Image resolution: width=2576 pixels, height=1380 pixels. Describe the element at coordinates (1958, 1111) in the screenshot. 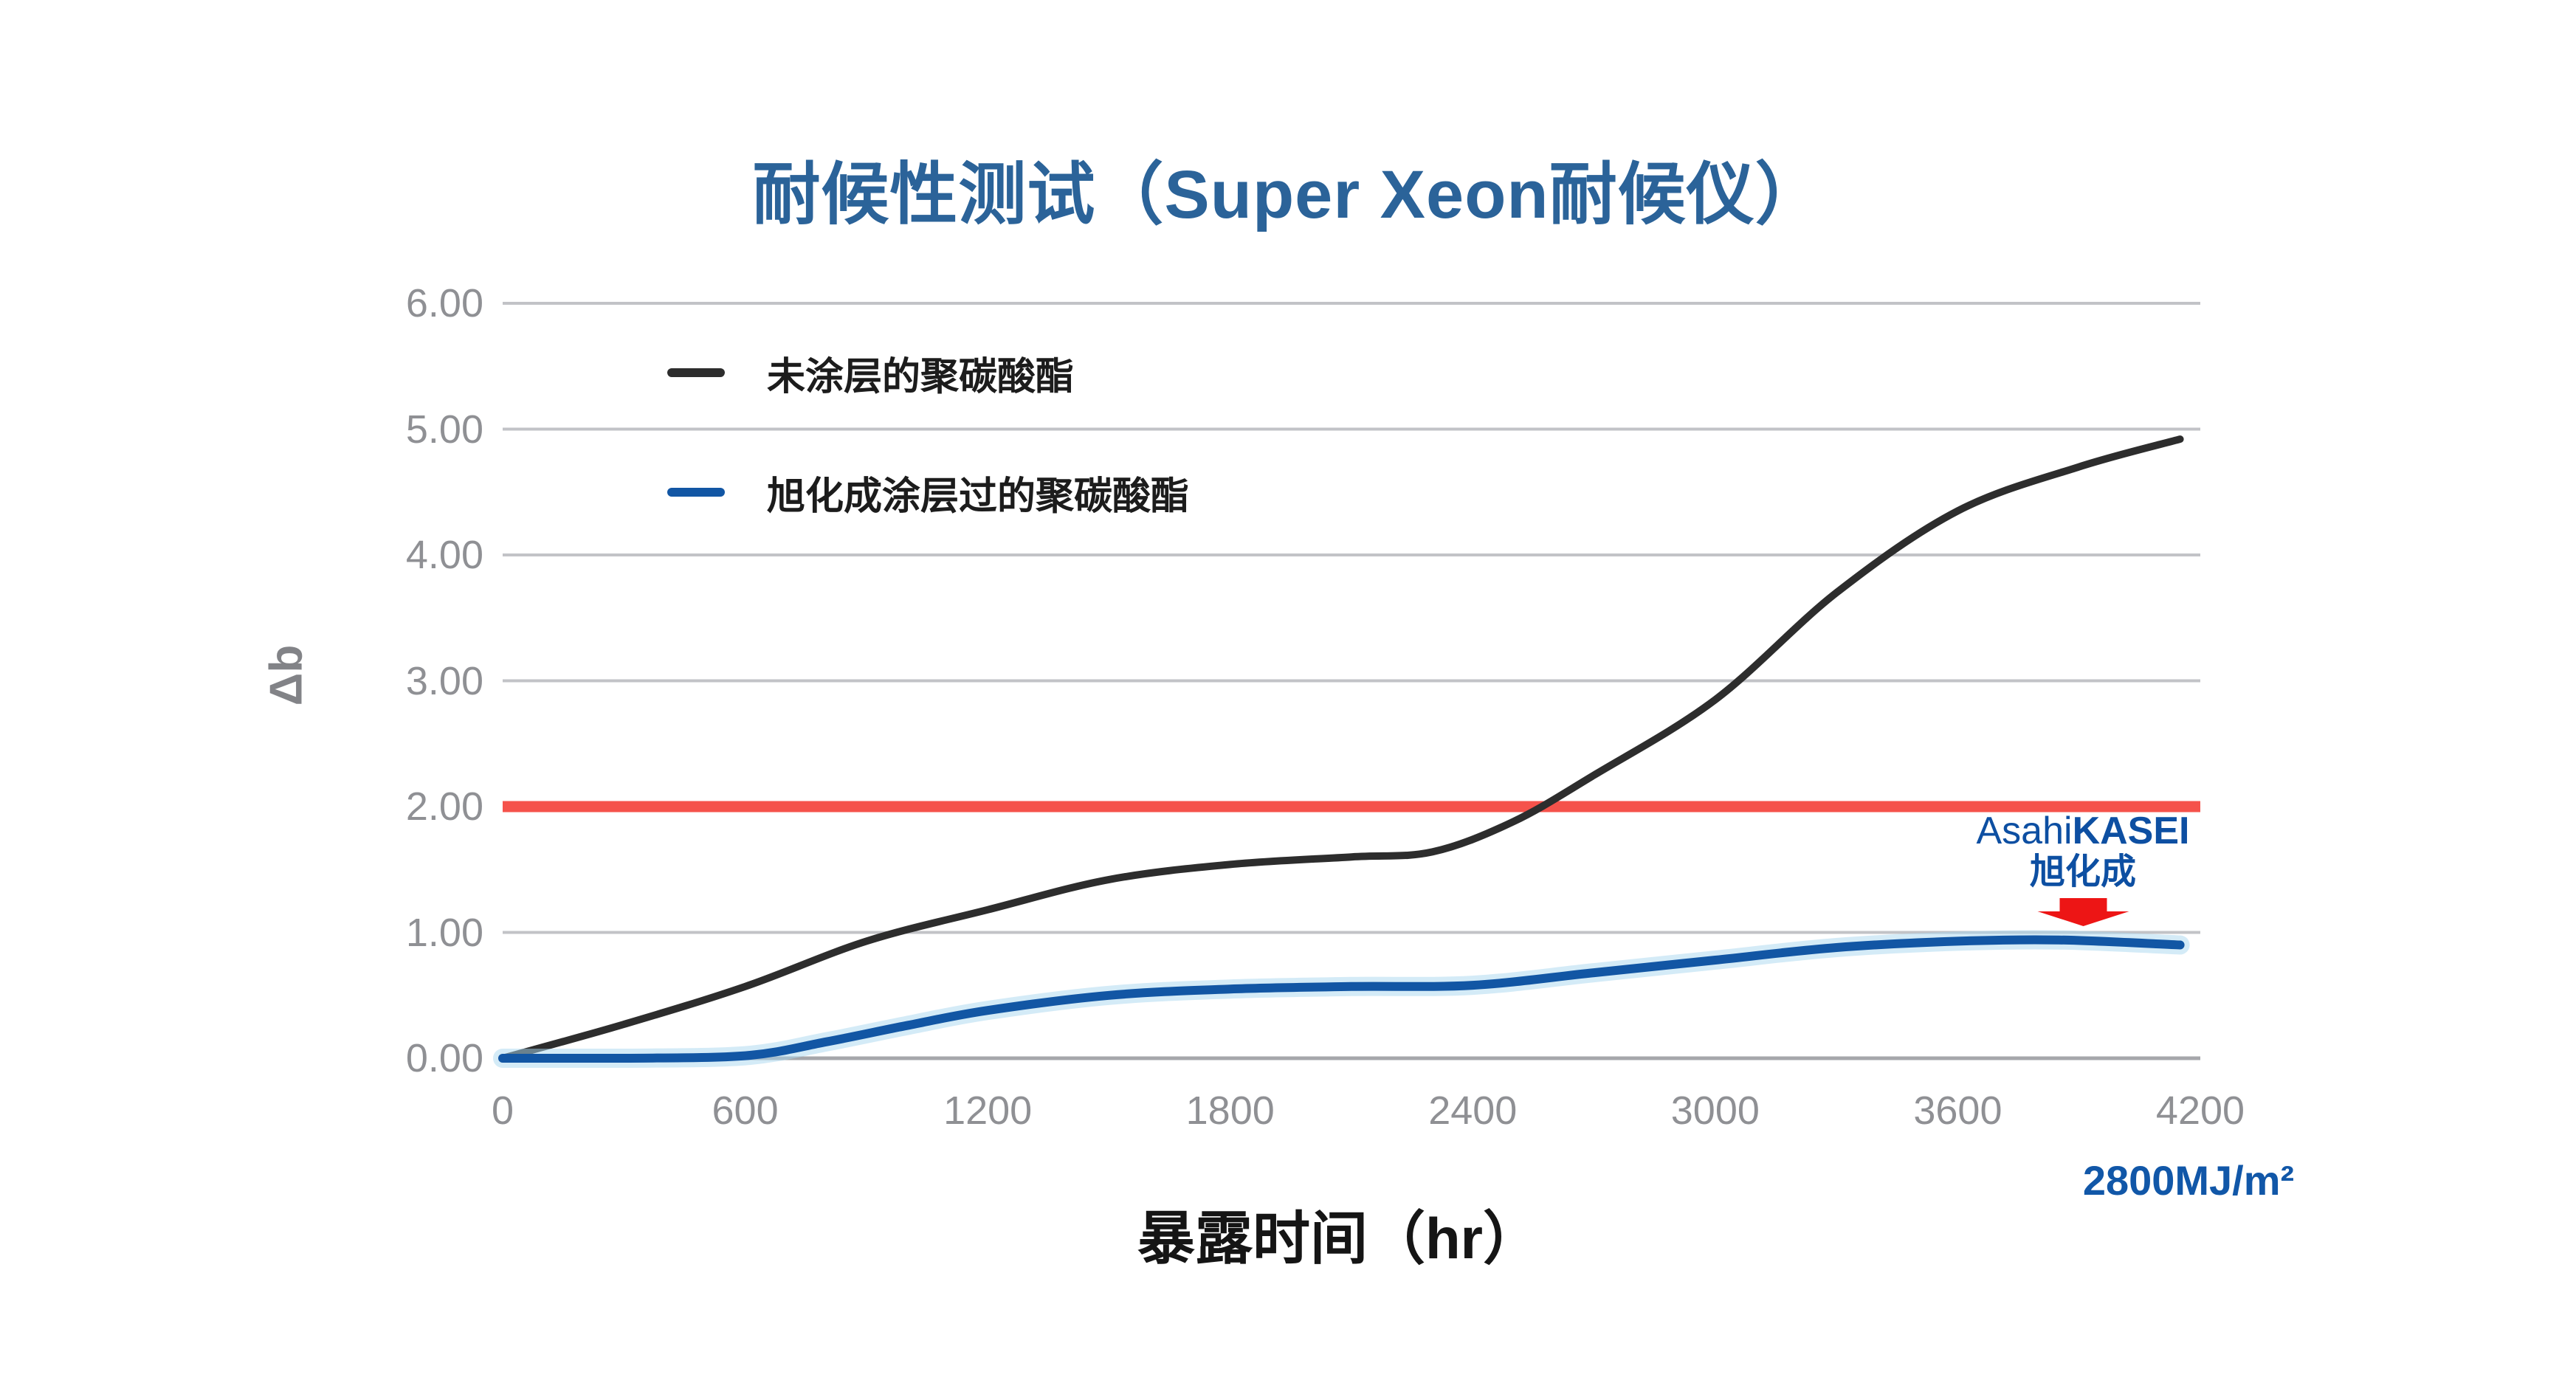

I see `x-tick-label: 3600` at that location.